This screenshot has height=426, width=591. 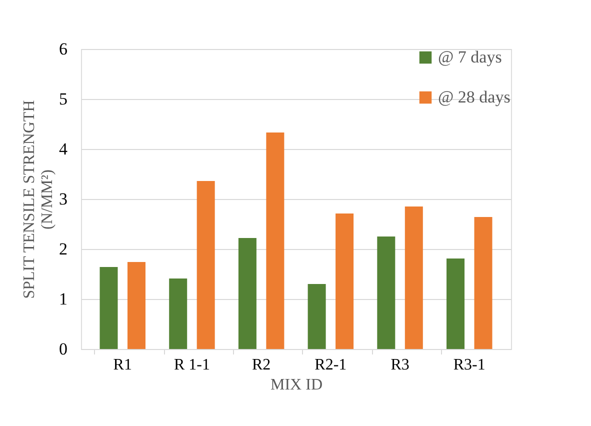 What do you see at coordinates (63, 199) in the screenshot?
I see `y-tick-label: 3` at bounding box center [63, 199].